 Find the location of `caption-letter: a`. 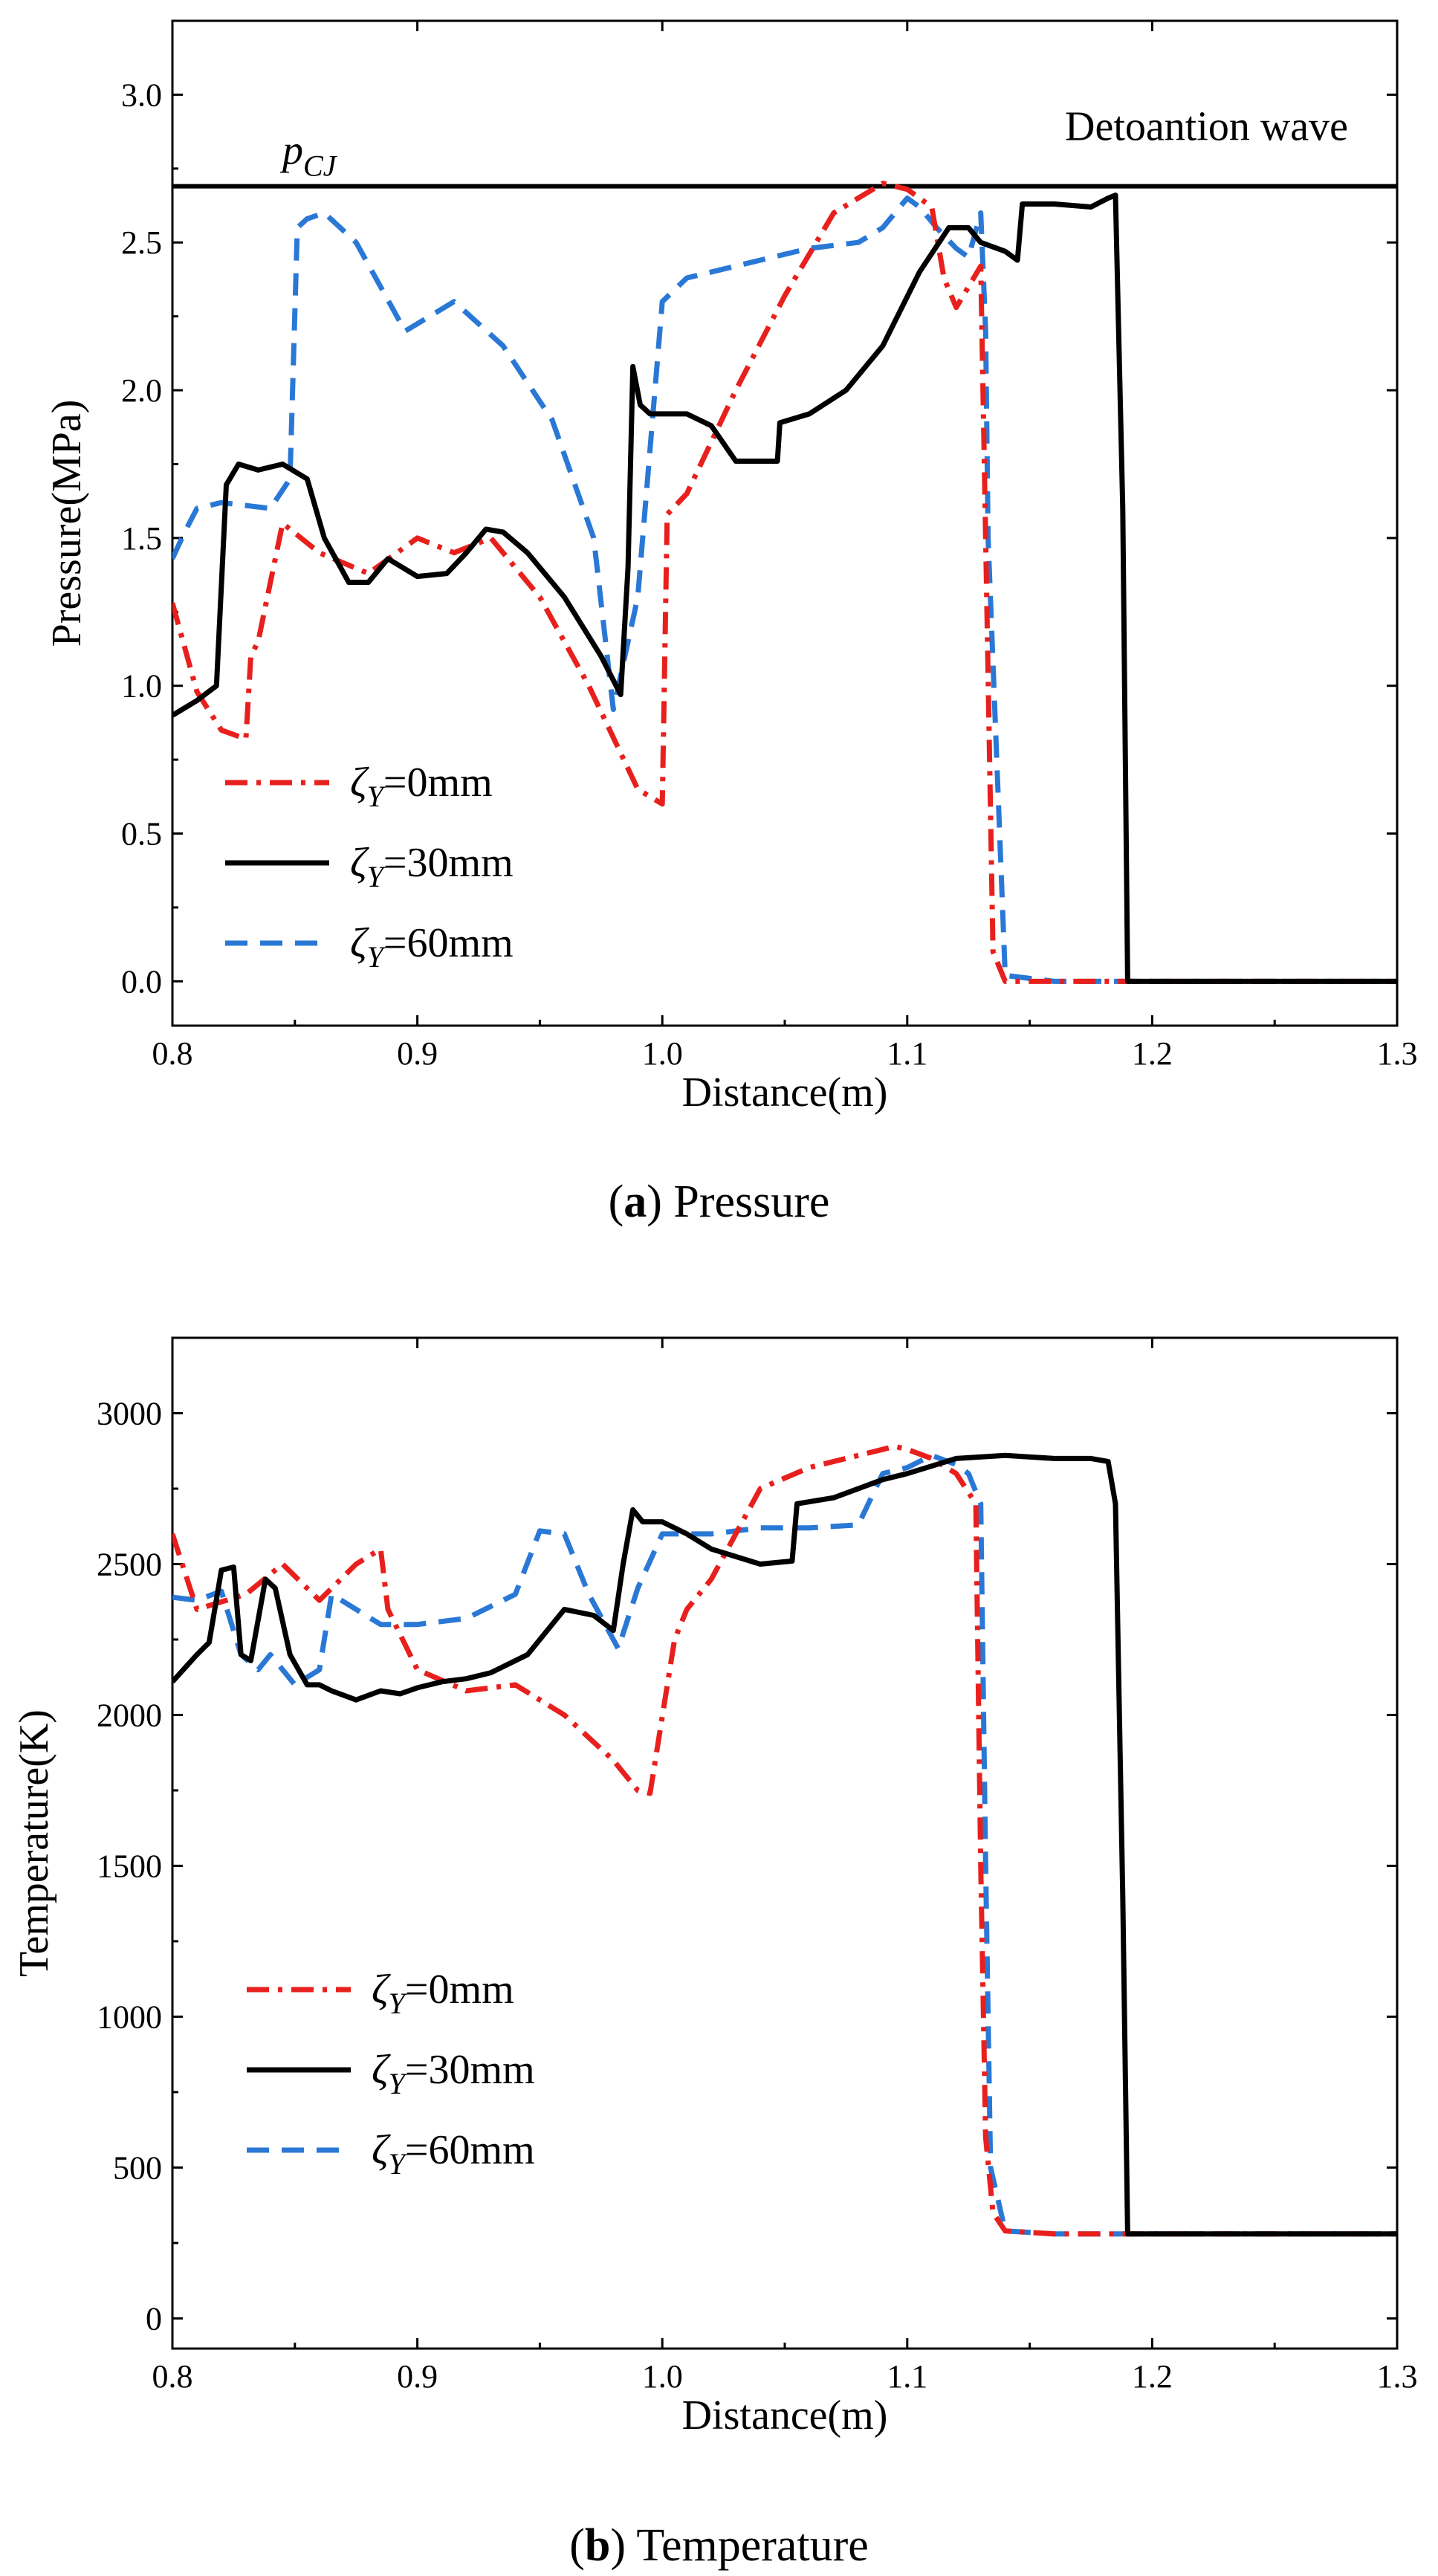

caption-letter: a is located at coordinates (636, 1202).